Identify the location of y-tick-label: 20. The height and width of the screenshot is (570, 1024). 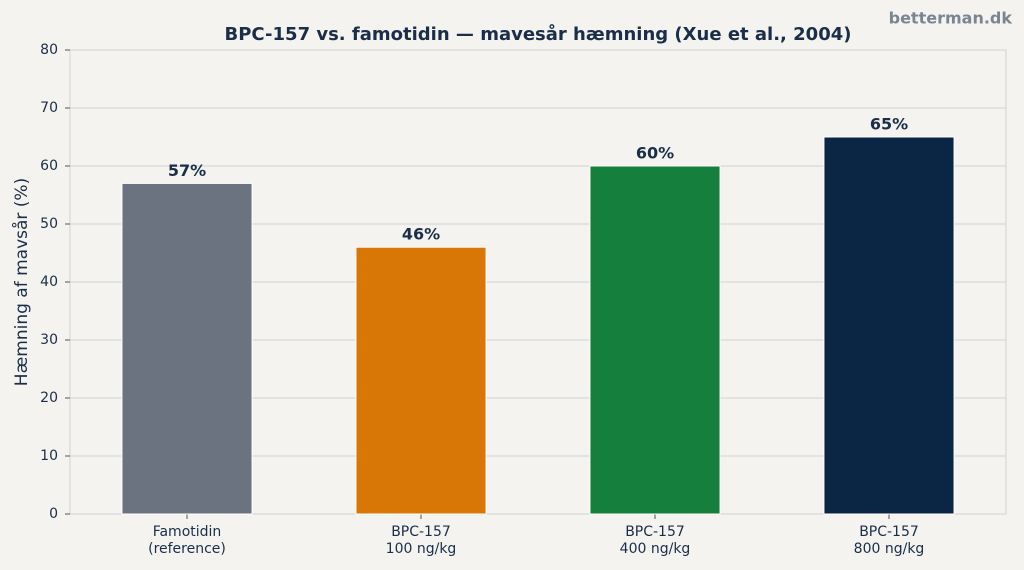
(49, 398).